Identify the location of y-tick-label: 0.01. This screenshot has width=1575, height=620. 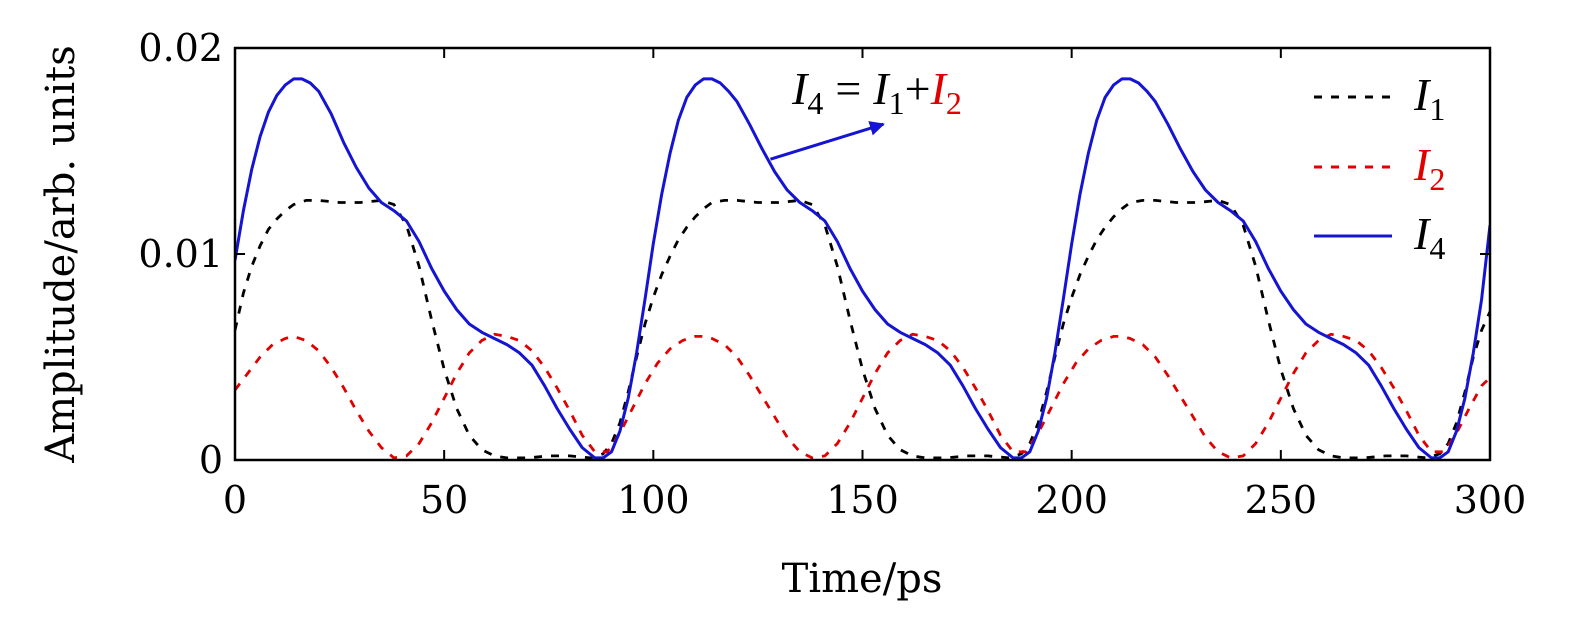
(180, 254).